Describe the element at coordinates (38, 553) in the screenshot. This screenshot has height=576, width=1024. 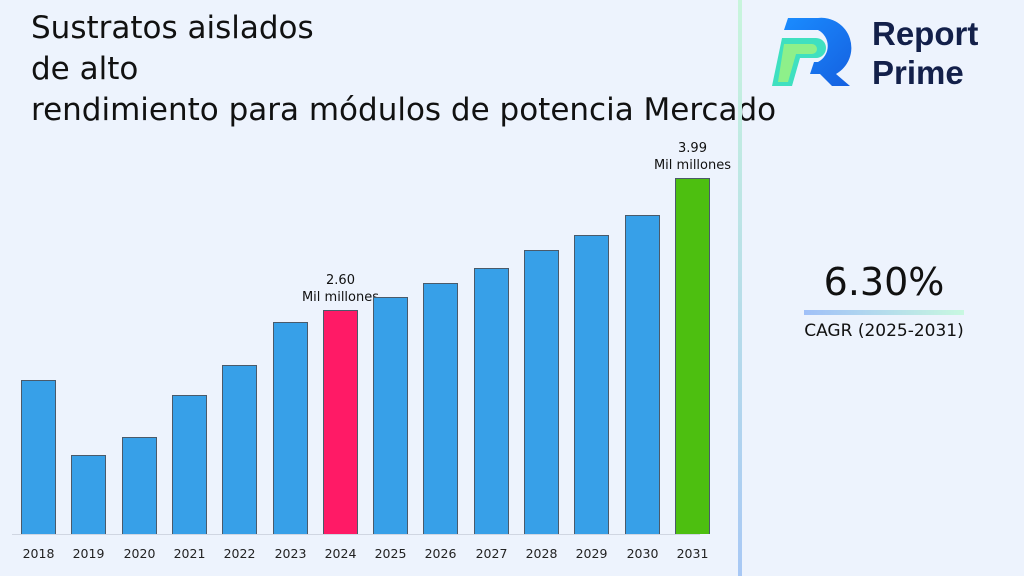
I see `x-tick-label: 2018` at that location.